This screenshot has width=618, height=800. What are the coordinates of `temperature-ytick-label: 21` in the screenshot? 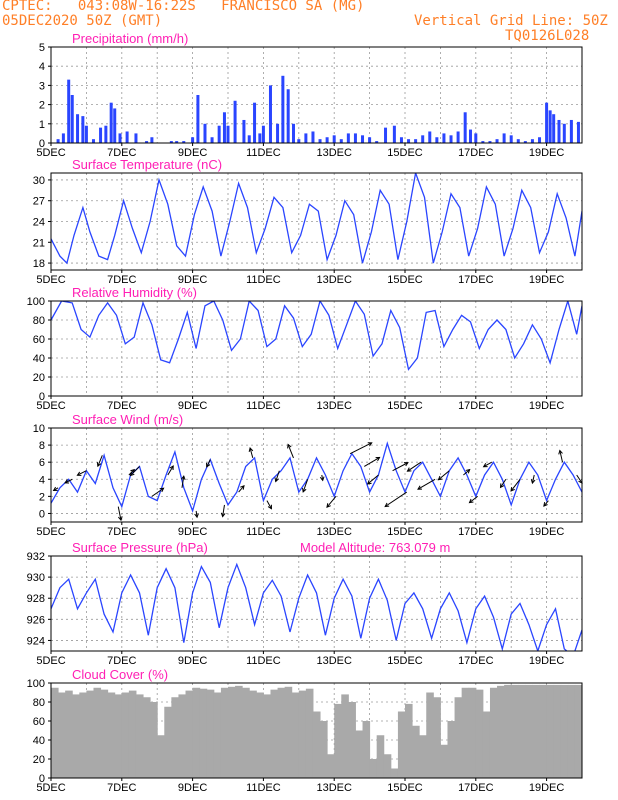 It's located at (39, 243).